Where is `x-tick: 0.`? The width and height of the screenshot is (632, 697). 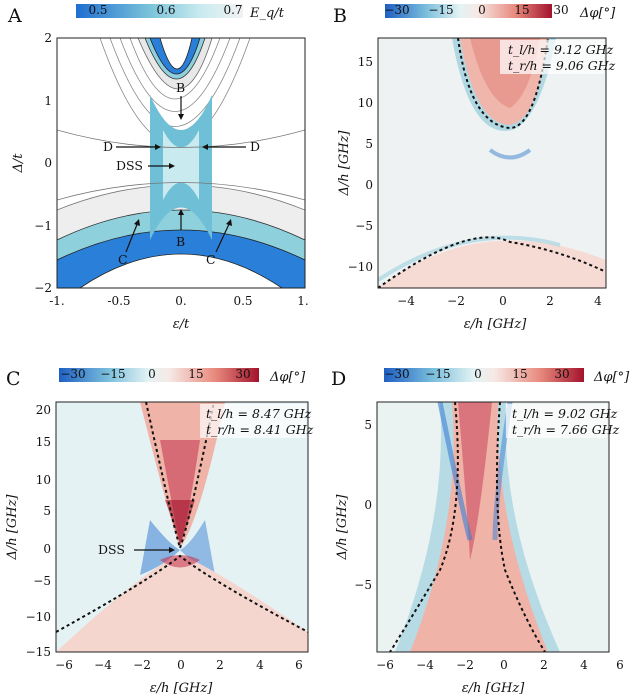 x-tick: 0. is located at coordinates (180, 301).